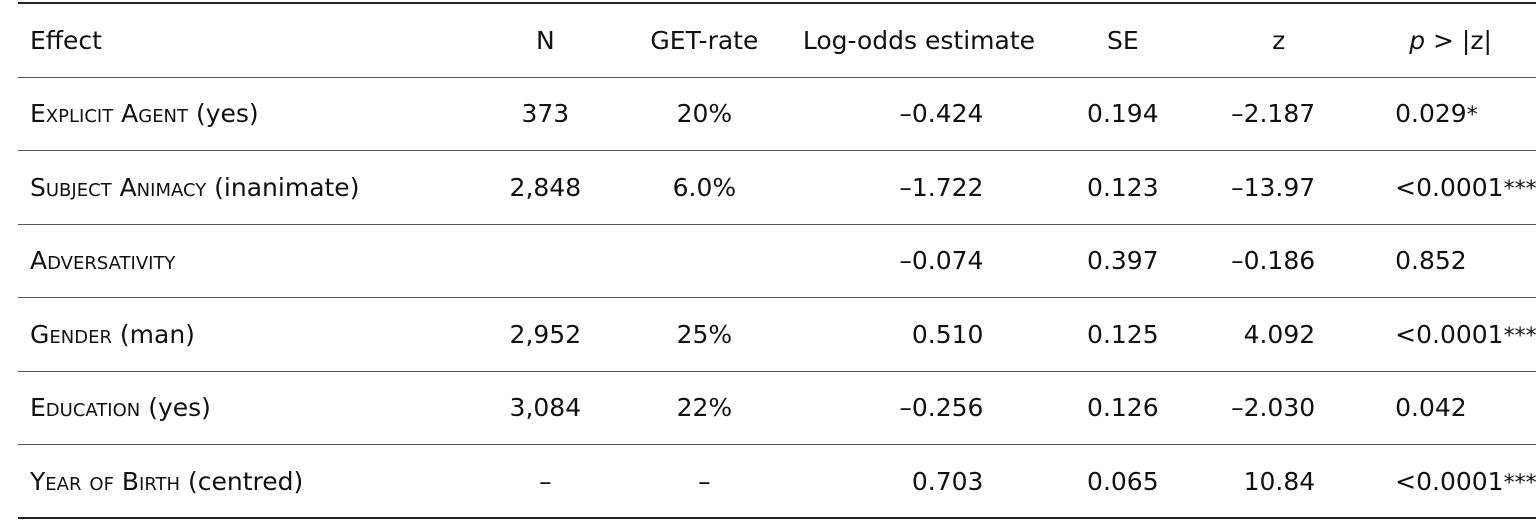 The width and height of the screenshot is (1540, 525). I want to click on cell-get-rate: 6.0%, so click(704, 187).